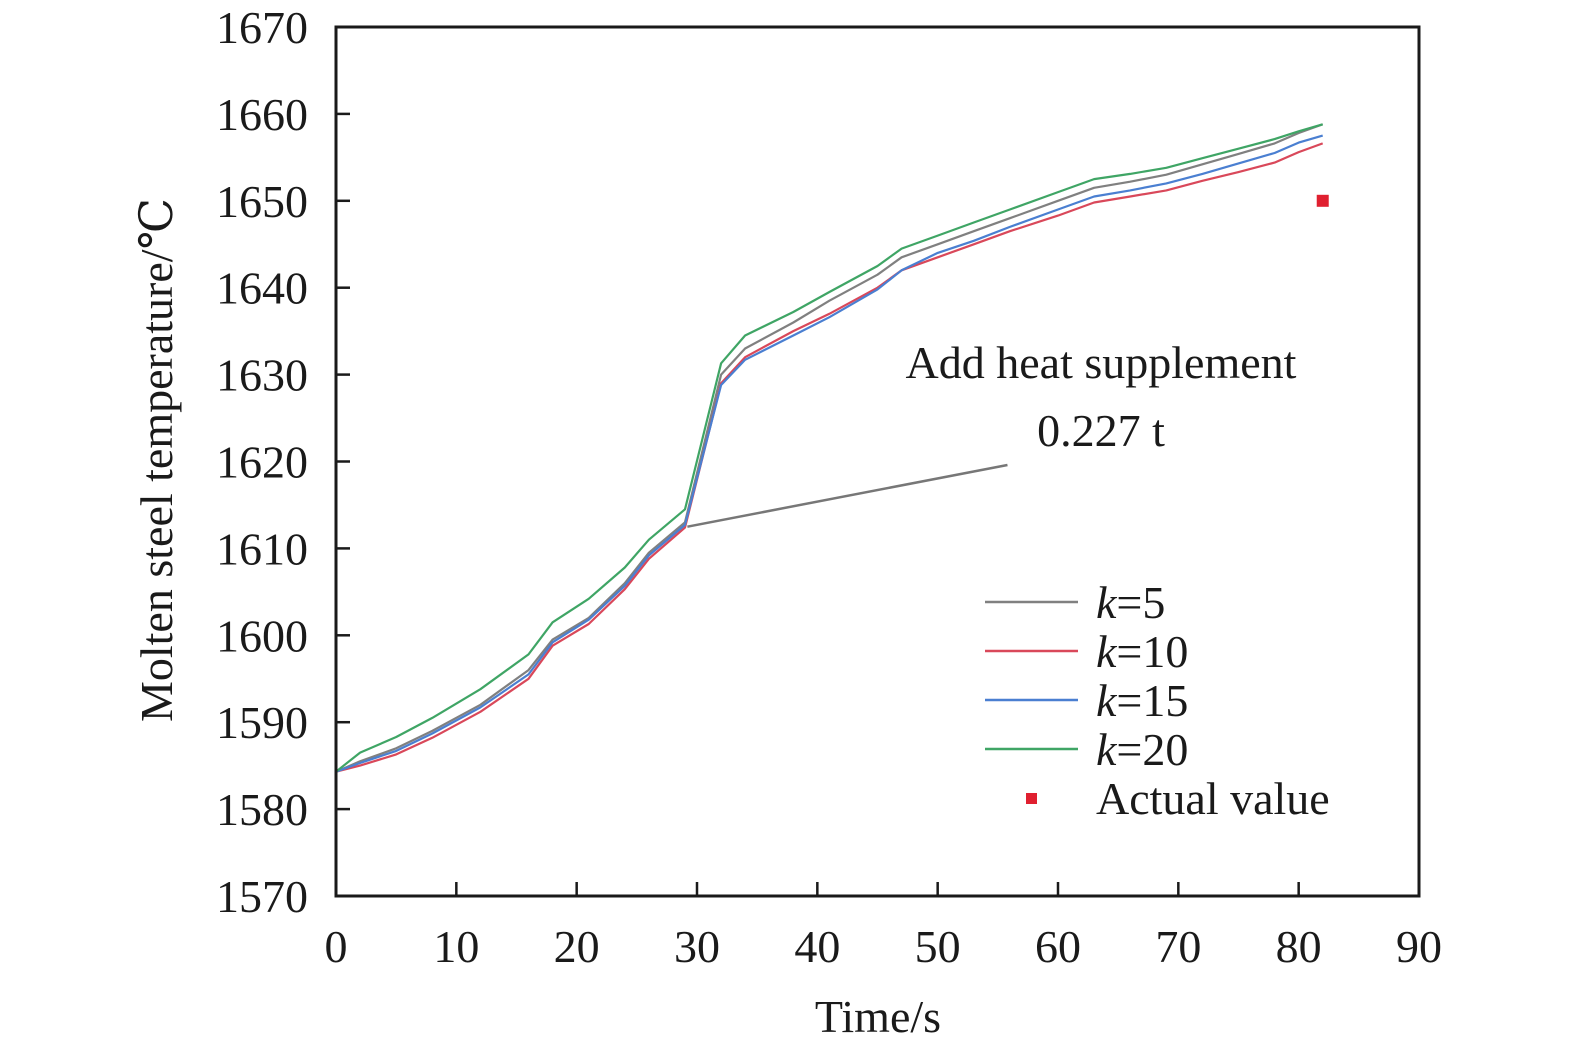  I want to click on y-axis-label: Molten steel temperature/℃, so click(156, 460).